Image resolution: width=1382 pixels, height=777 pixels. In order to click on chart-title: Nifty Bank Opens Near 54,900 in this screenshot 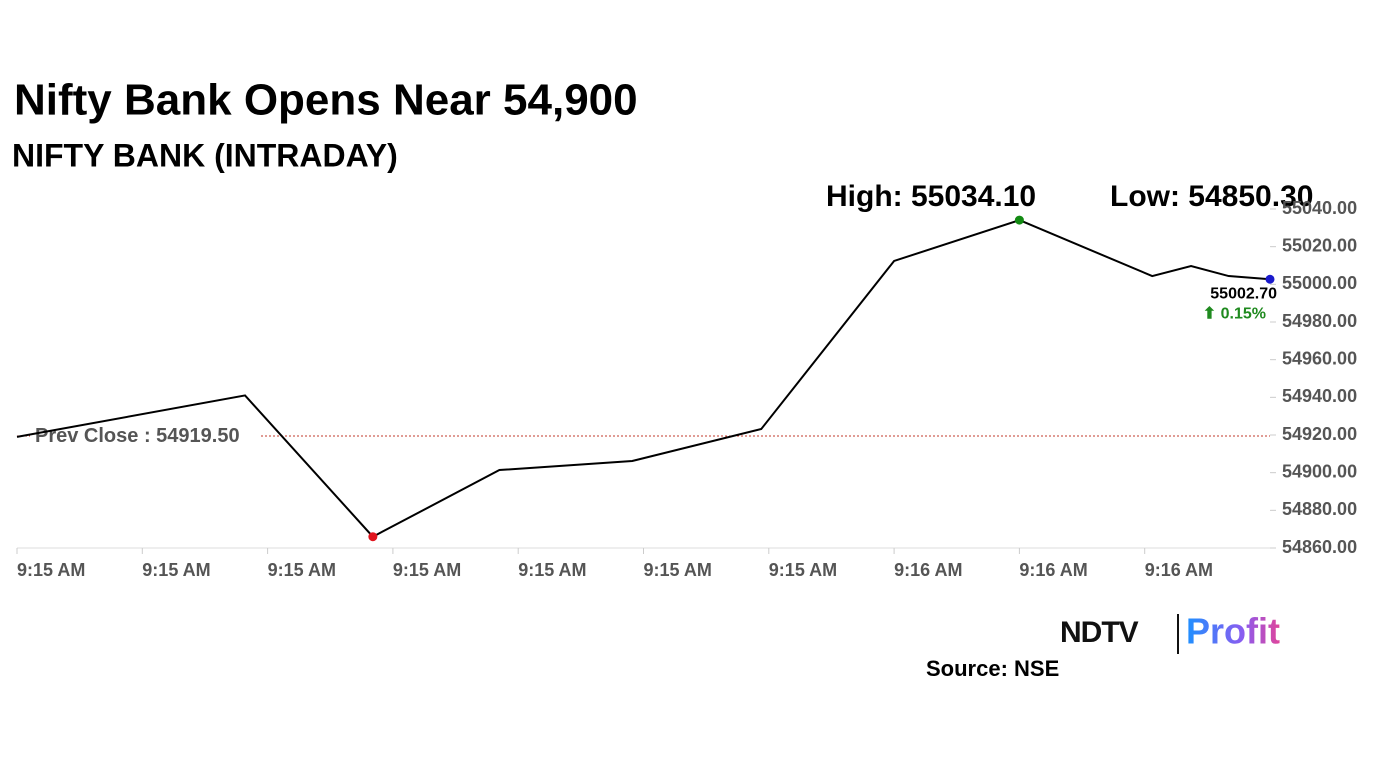, I will do `click(326, 100)`.